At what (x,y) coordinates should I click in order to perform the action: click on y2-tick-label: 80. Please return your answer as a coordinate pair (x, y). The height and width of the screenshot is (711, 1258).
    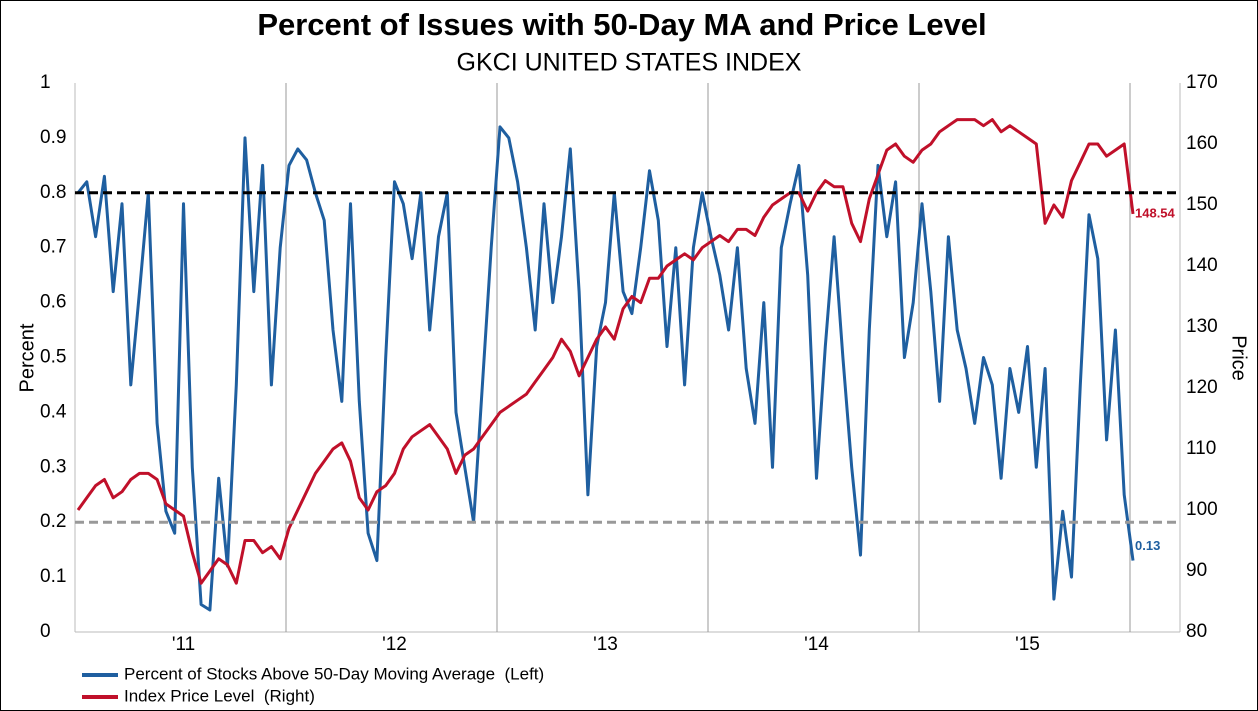
    Looking at the image, I should click on (1196, 631).